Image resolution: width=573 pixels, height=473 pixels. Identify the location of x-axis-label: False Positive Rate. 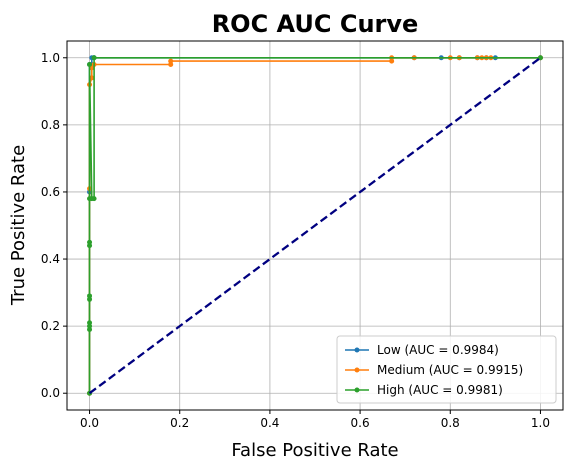
(314, 450).